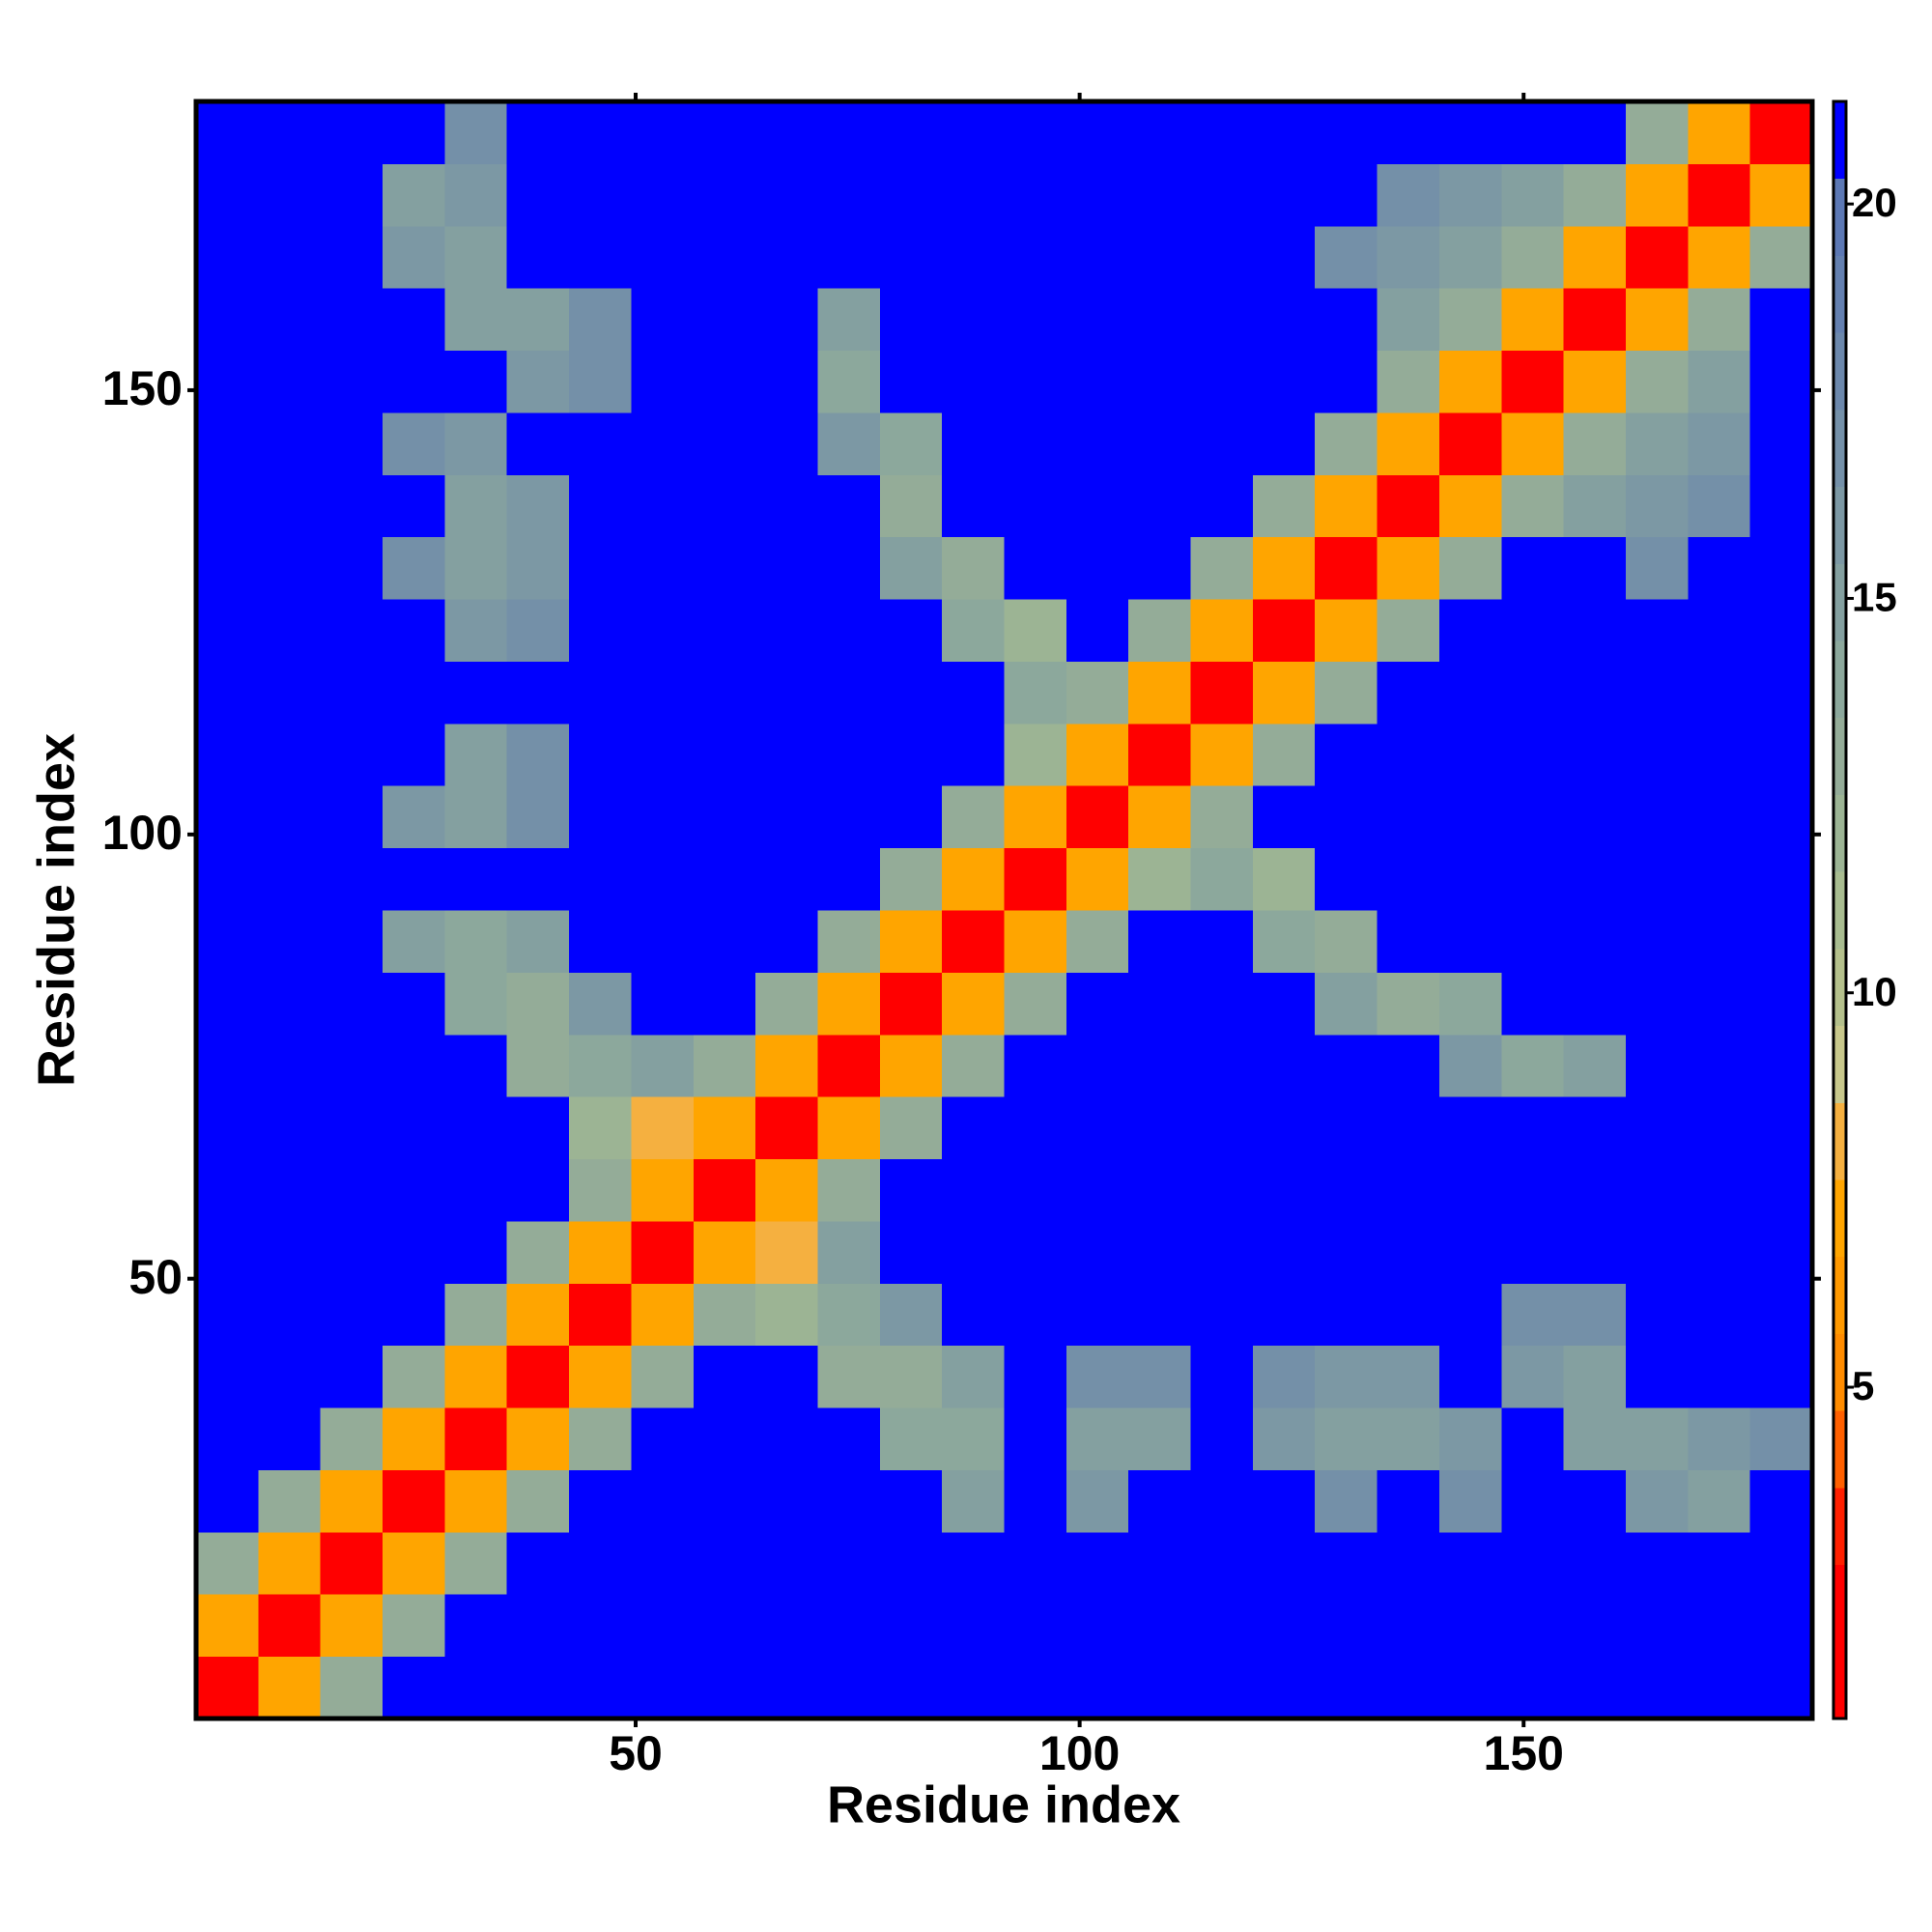 This screenshot has width=1932, height=1932. I want to click on colorbar-swatch, so click(1839, 140).